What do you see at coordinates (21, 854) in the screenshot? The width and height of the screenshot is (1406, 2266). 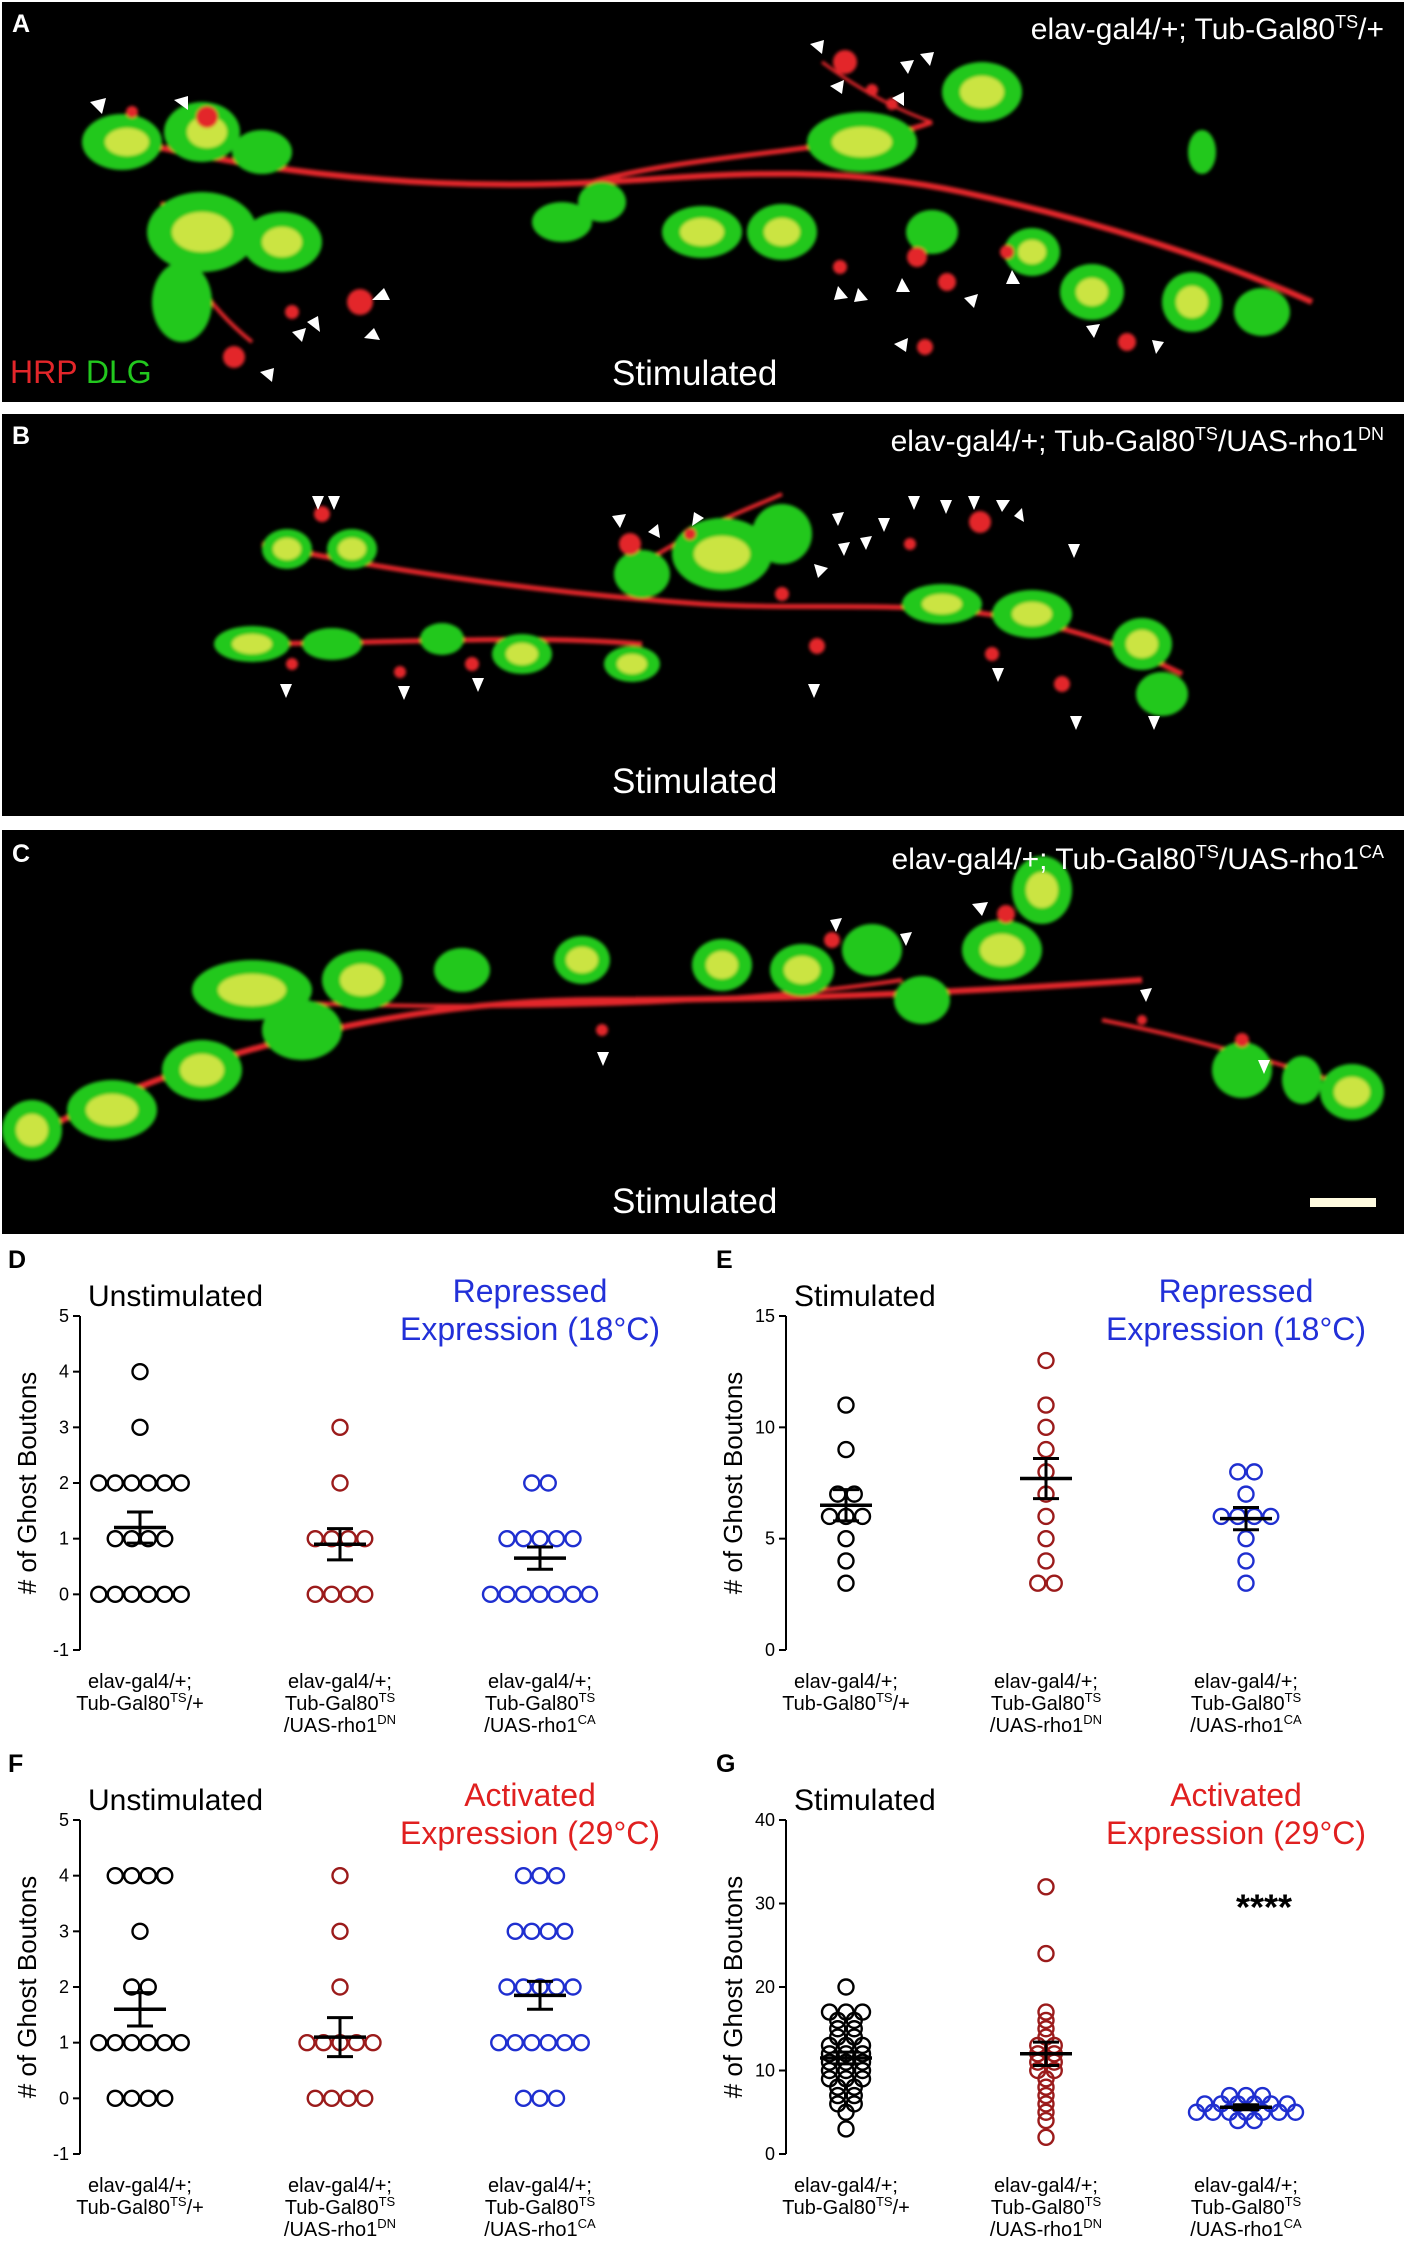 I see `panel-letter-c: C` at bounding box center [21, 854].